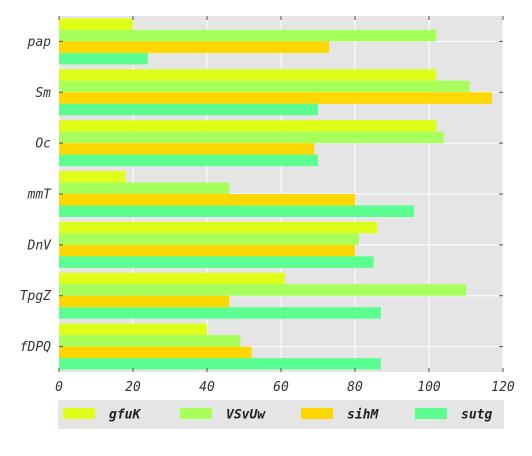 The image size is (532, 456). What do you see at coordinates (264, 86) in the screenshot?
I see `bar-Sm-VSvUw` at bounding box center [264, 86].